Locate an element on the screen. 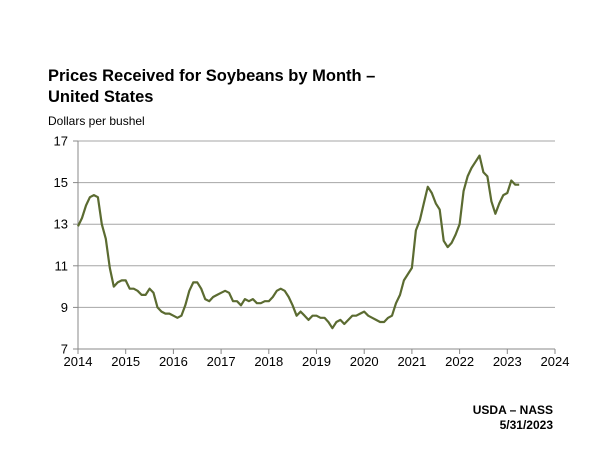 The image size is (600, 450). x-tick-label: 2021 is located at coordinates (411, 361).